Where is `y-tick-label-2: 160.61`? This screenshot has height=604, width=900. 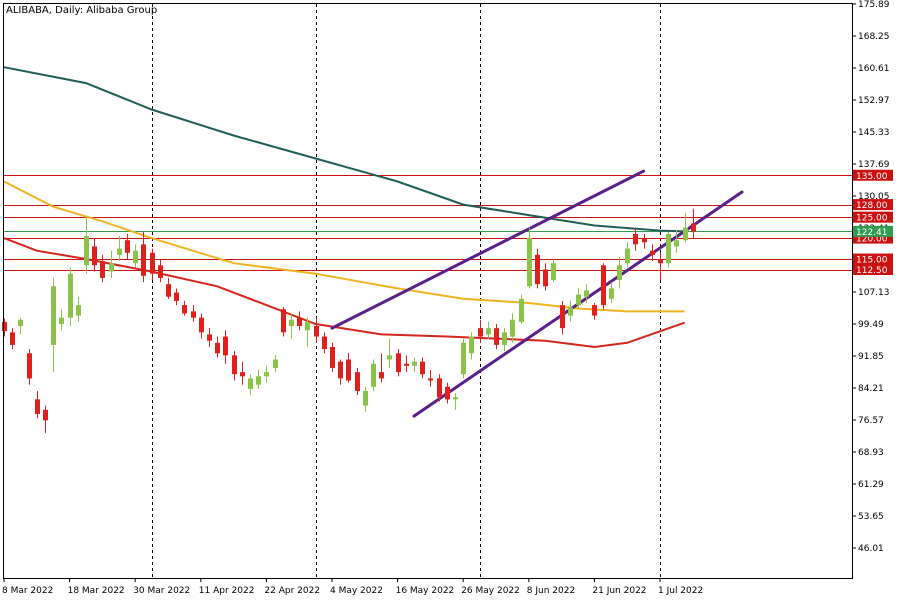 y-tick-label-2: 160.61 is located at coordinates (874, 69).